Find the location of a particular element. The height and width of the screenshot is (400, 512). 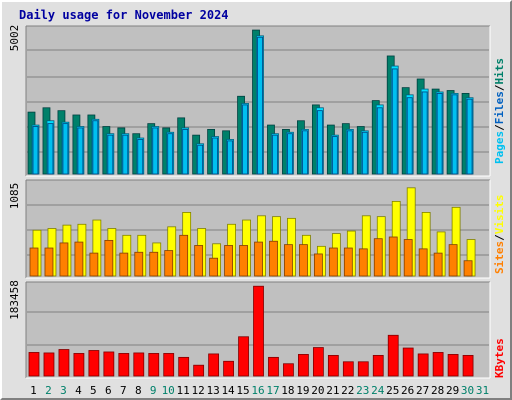

x-tick-label: 1 is located at coordinates (33, 390).